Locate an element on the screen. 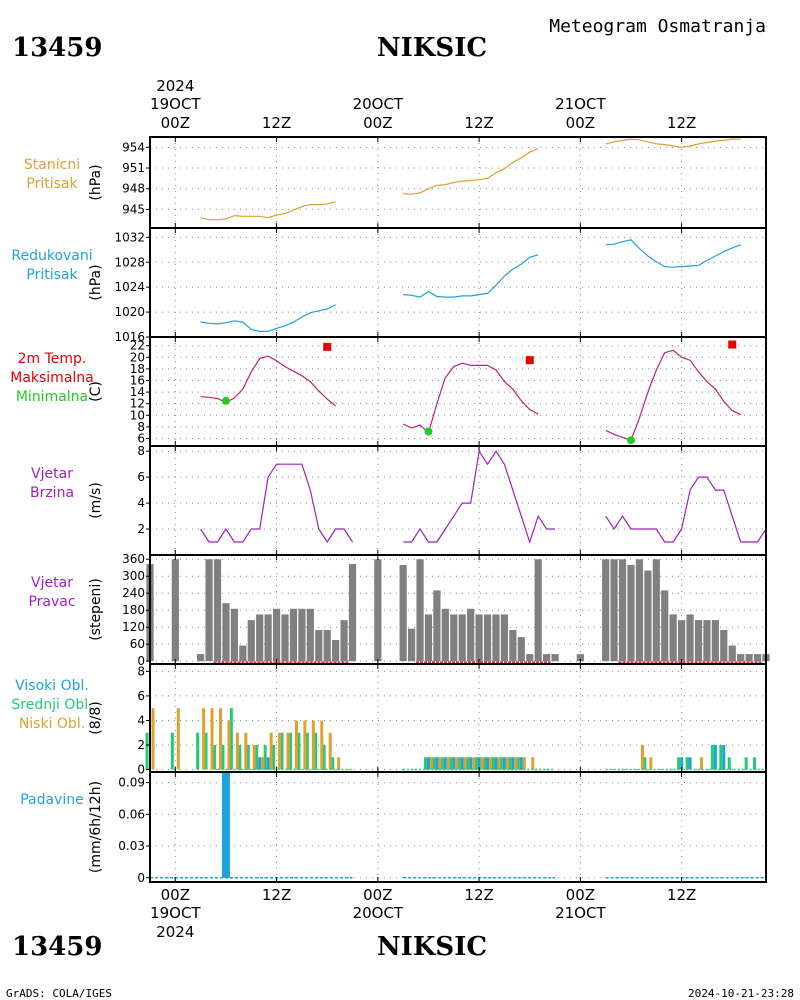 This screenshot has height=1000, width=800. param-label-reduced-pressure: Pritisak is located at coordinates (52, 275).